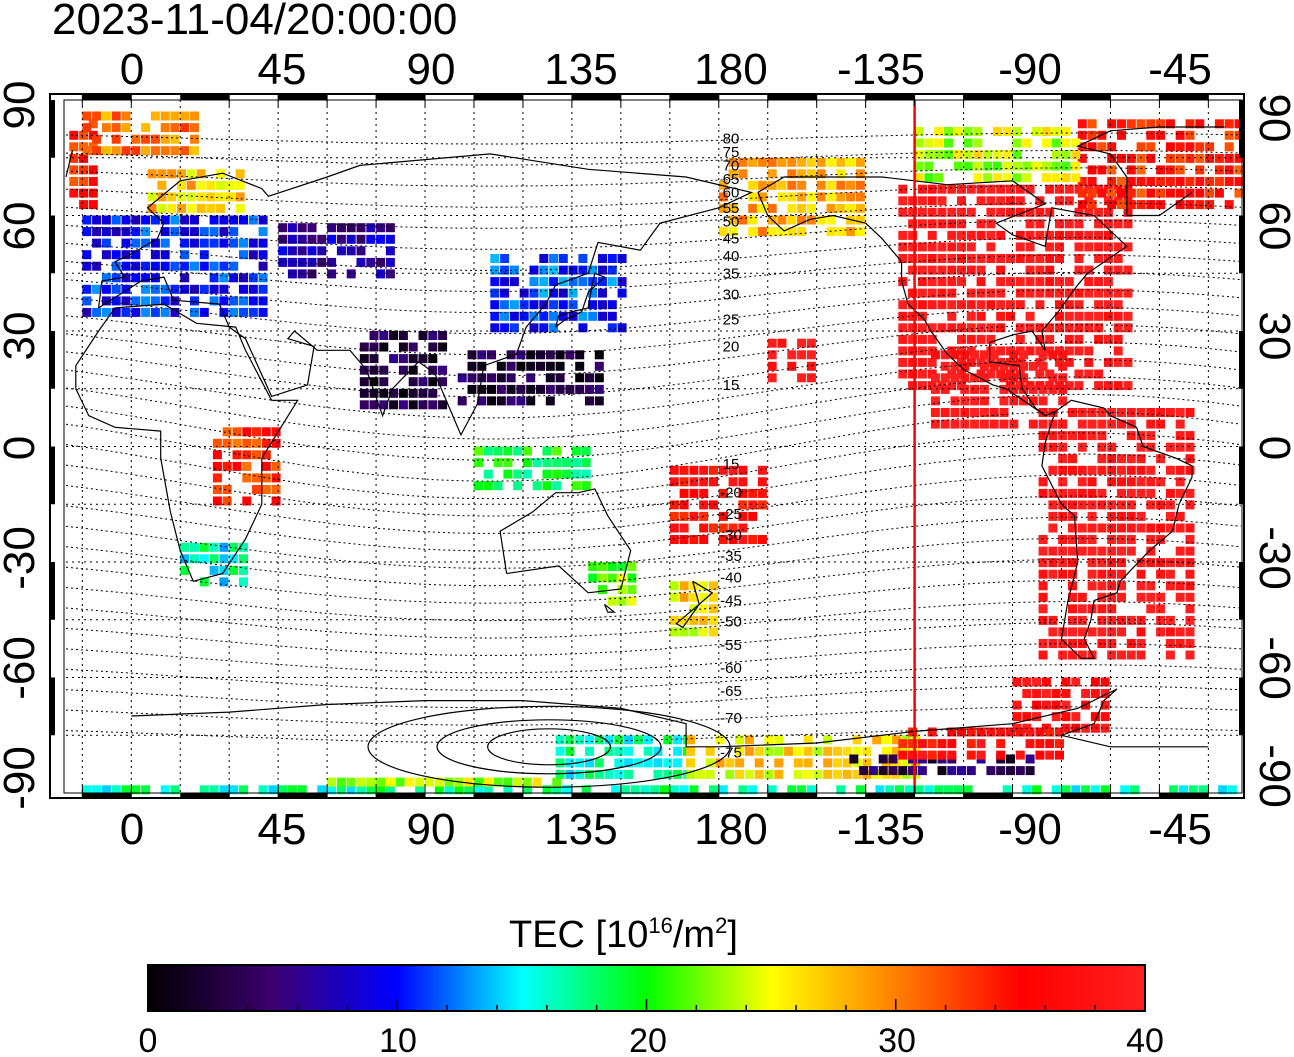 The height and width of the screenshot is (1057, 1294). What do you see at coordinates (22, 105) in the screenshot?
I see `left-label-90: 90` at bounding box center [22, 105].